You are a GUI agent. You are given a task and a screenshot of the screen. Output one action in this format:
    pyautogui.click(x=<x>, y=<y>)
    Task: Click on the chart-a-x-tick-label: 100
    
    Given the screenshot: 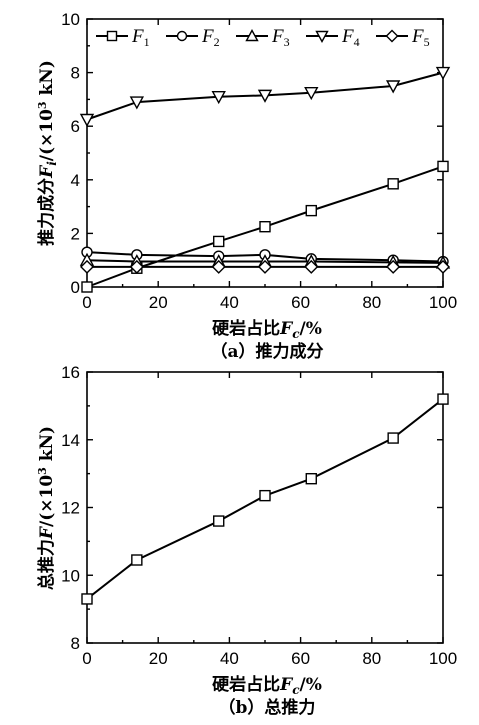 What is the action you would take?
    pyautogui.click(x=443, y=302)
    